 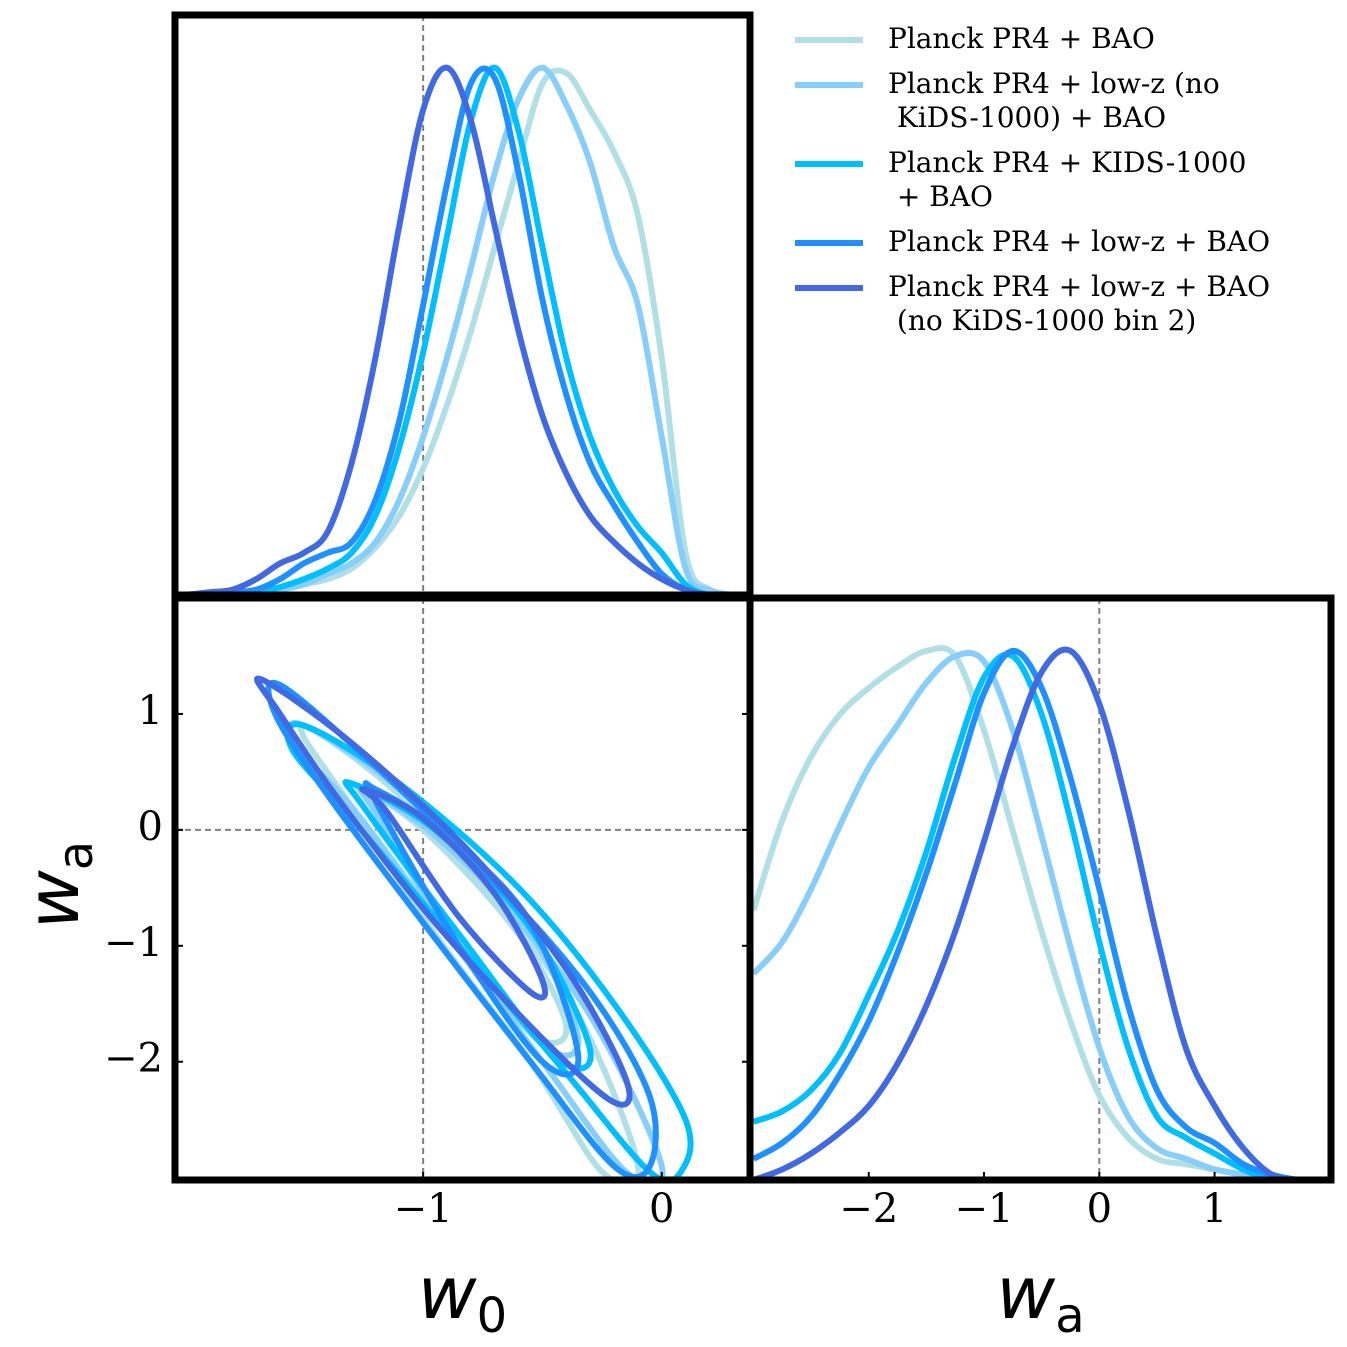 I want to click on legend-entry: Planck PR4 + low-z + BAO, so click(x=1032, y=242).